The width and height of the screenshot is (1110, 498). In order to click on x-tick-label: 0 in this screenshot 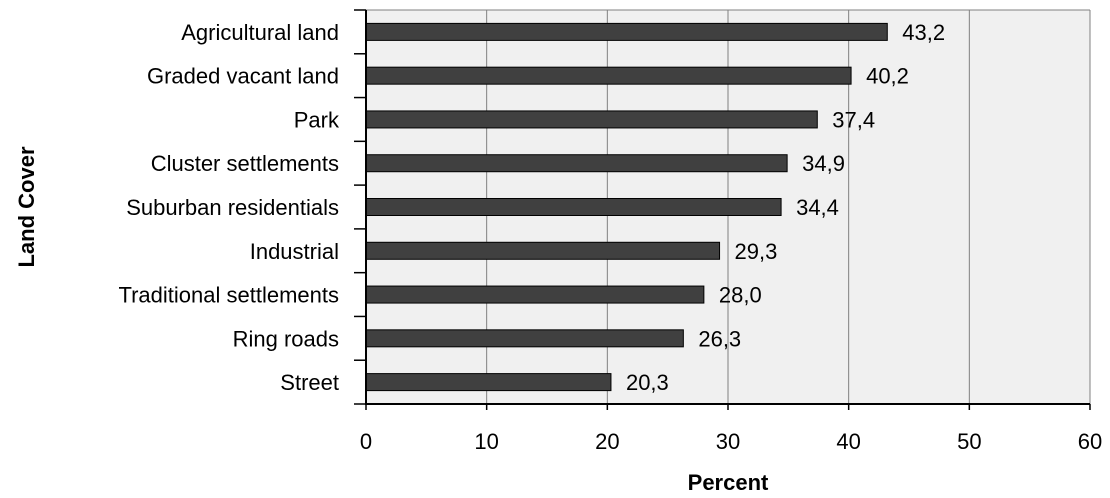, I will do `click(366, 441)`.